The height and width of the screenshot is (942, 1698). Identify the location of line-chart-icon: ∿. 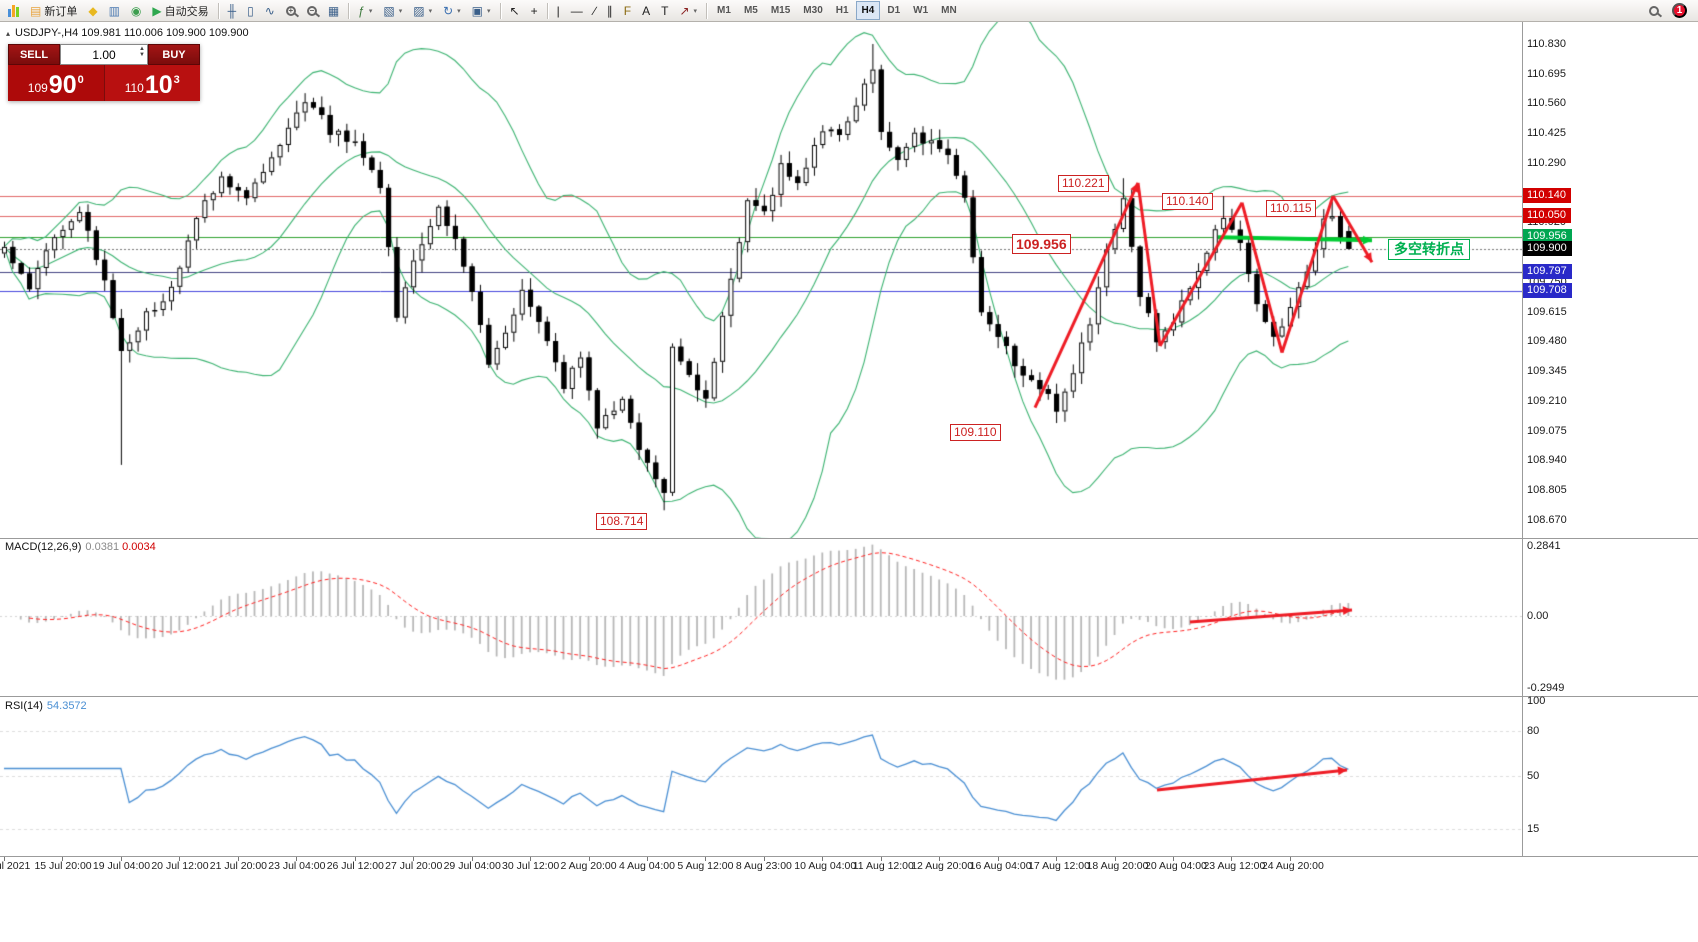
(270, 10).